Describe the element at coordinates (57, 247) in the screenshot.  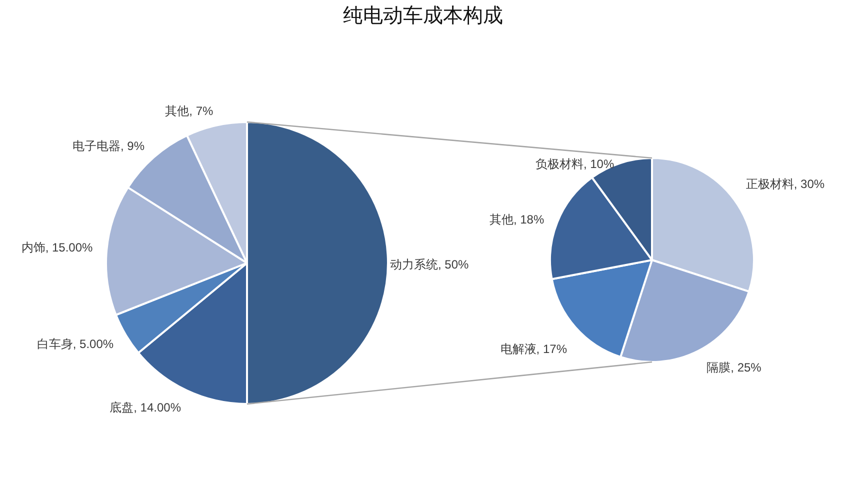
I see `slice-label: 内饰, 15.00%` at that location.